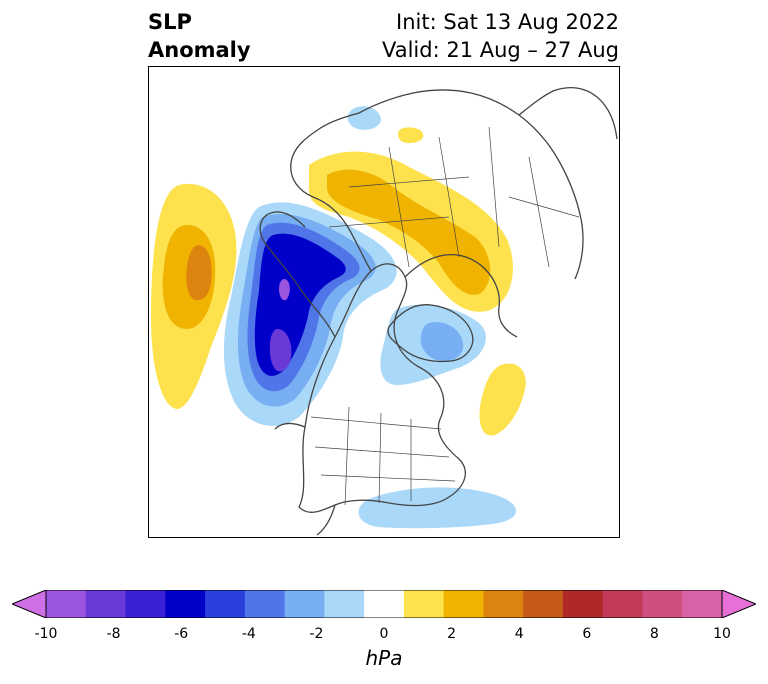  Describe the element at coordinates (738, 604) in the screenshot. I see `colorbar-extend-high` at that location.